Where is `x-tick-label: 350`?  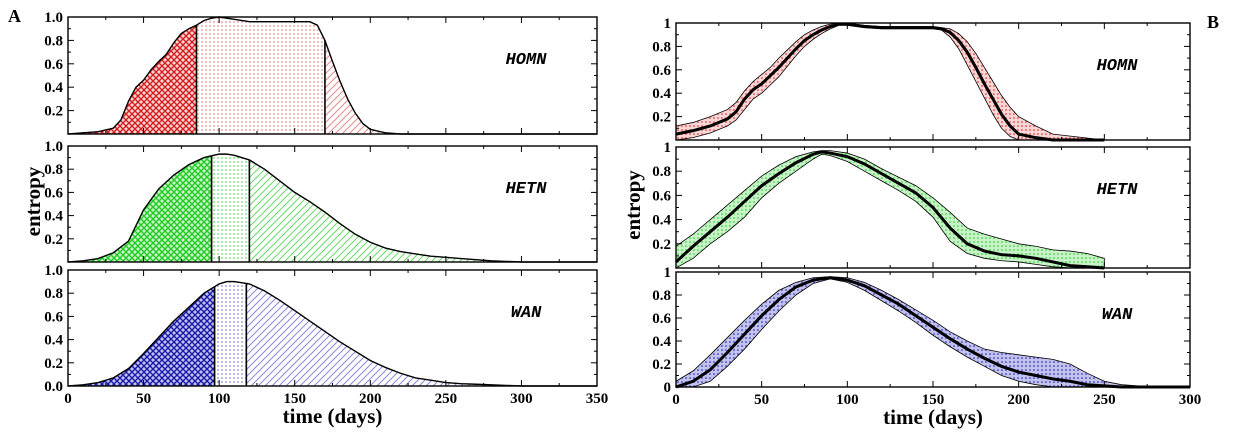
x-tick-label: 350 is located at coordinates (597, 399).